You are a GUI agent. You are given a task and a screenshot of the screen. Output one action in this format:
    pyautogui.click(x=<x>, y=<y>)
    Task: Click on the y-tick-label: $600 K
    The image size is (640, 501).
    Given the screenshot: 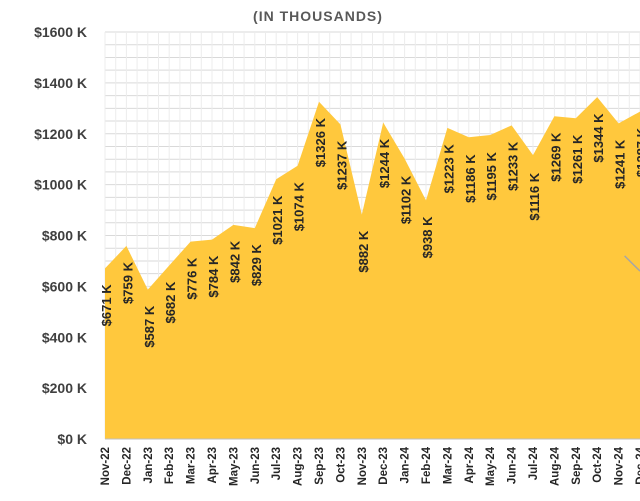 What is the action you would take?
    pyautogui.click(x=64, y=286)
    